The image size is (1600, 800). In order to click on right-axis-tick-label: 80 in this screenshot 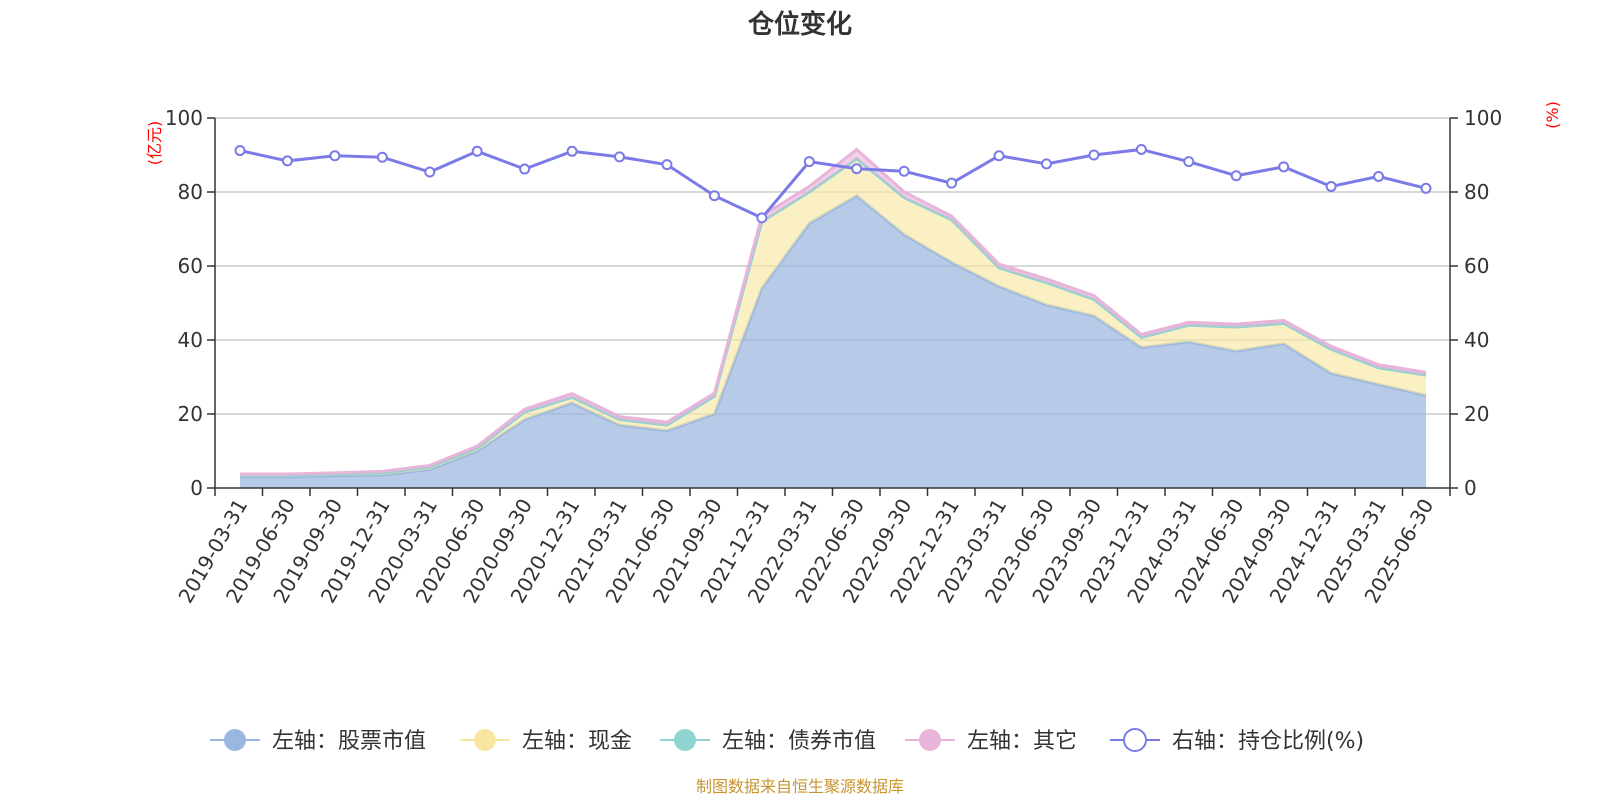, I will do `click(1476, 192)`.